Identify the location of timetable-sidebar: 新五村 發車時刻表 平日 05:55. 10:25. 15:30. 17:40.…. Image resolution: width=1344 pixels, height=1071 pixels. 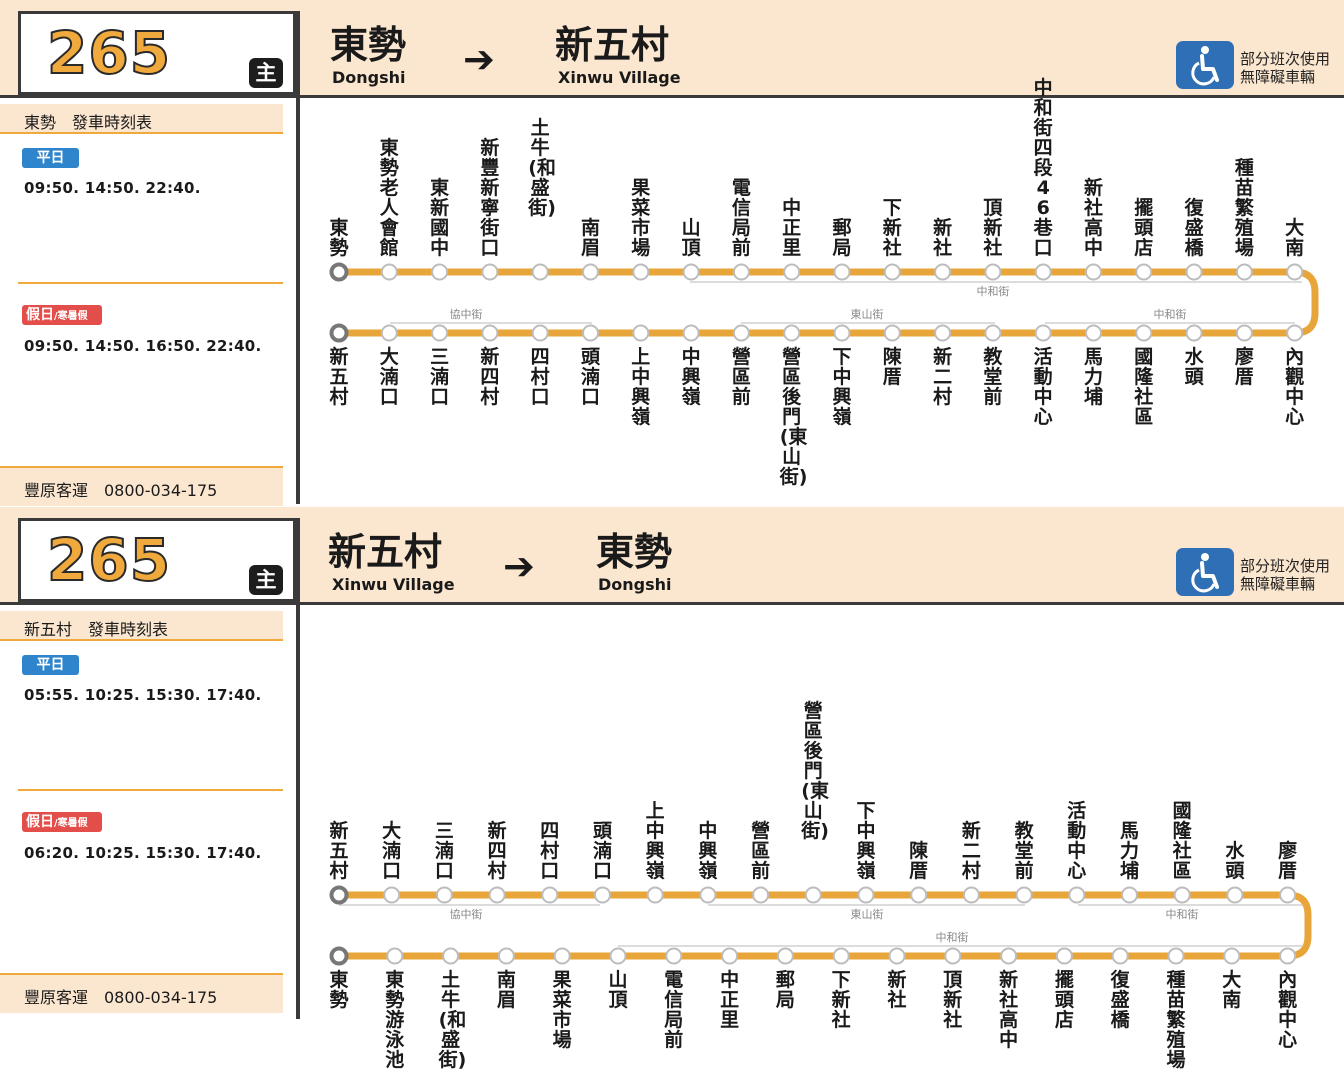
(148, 809).